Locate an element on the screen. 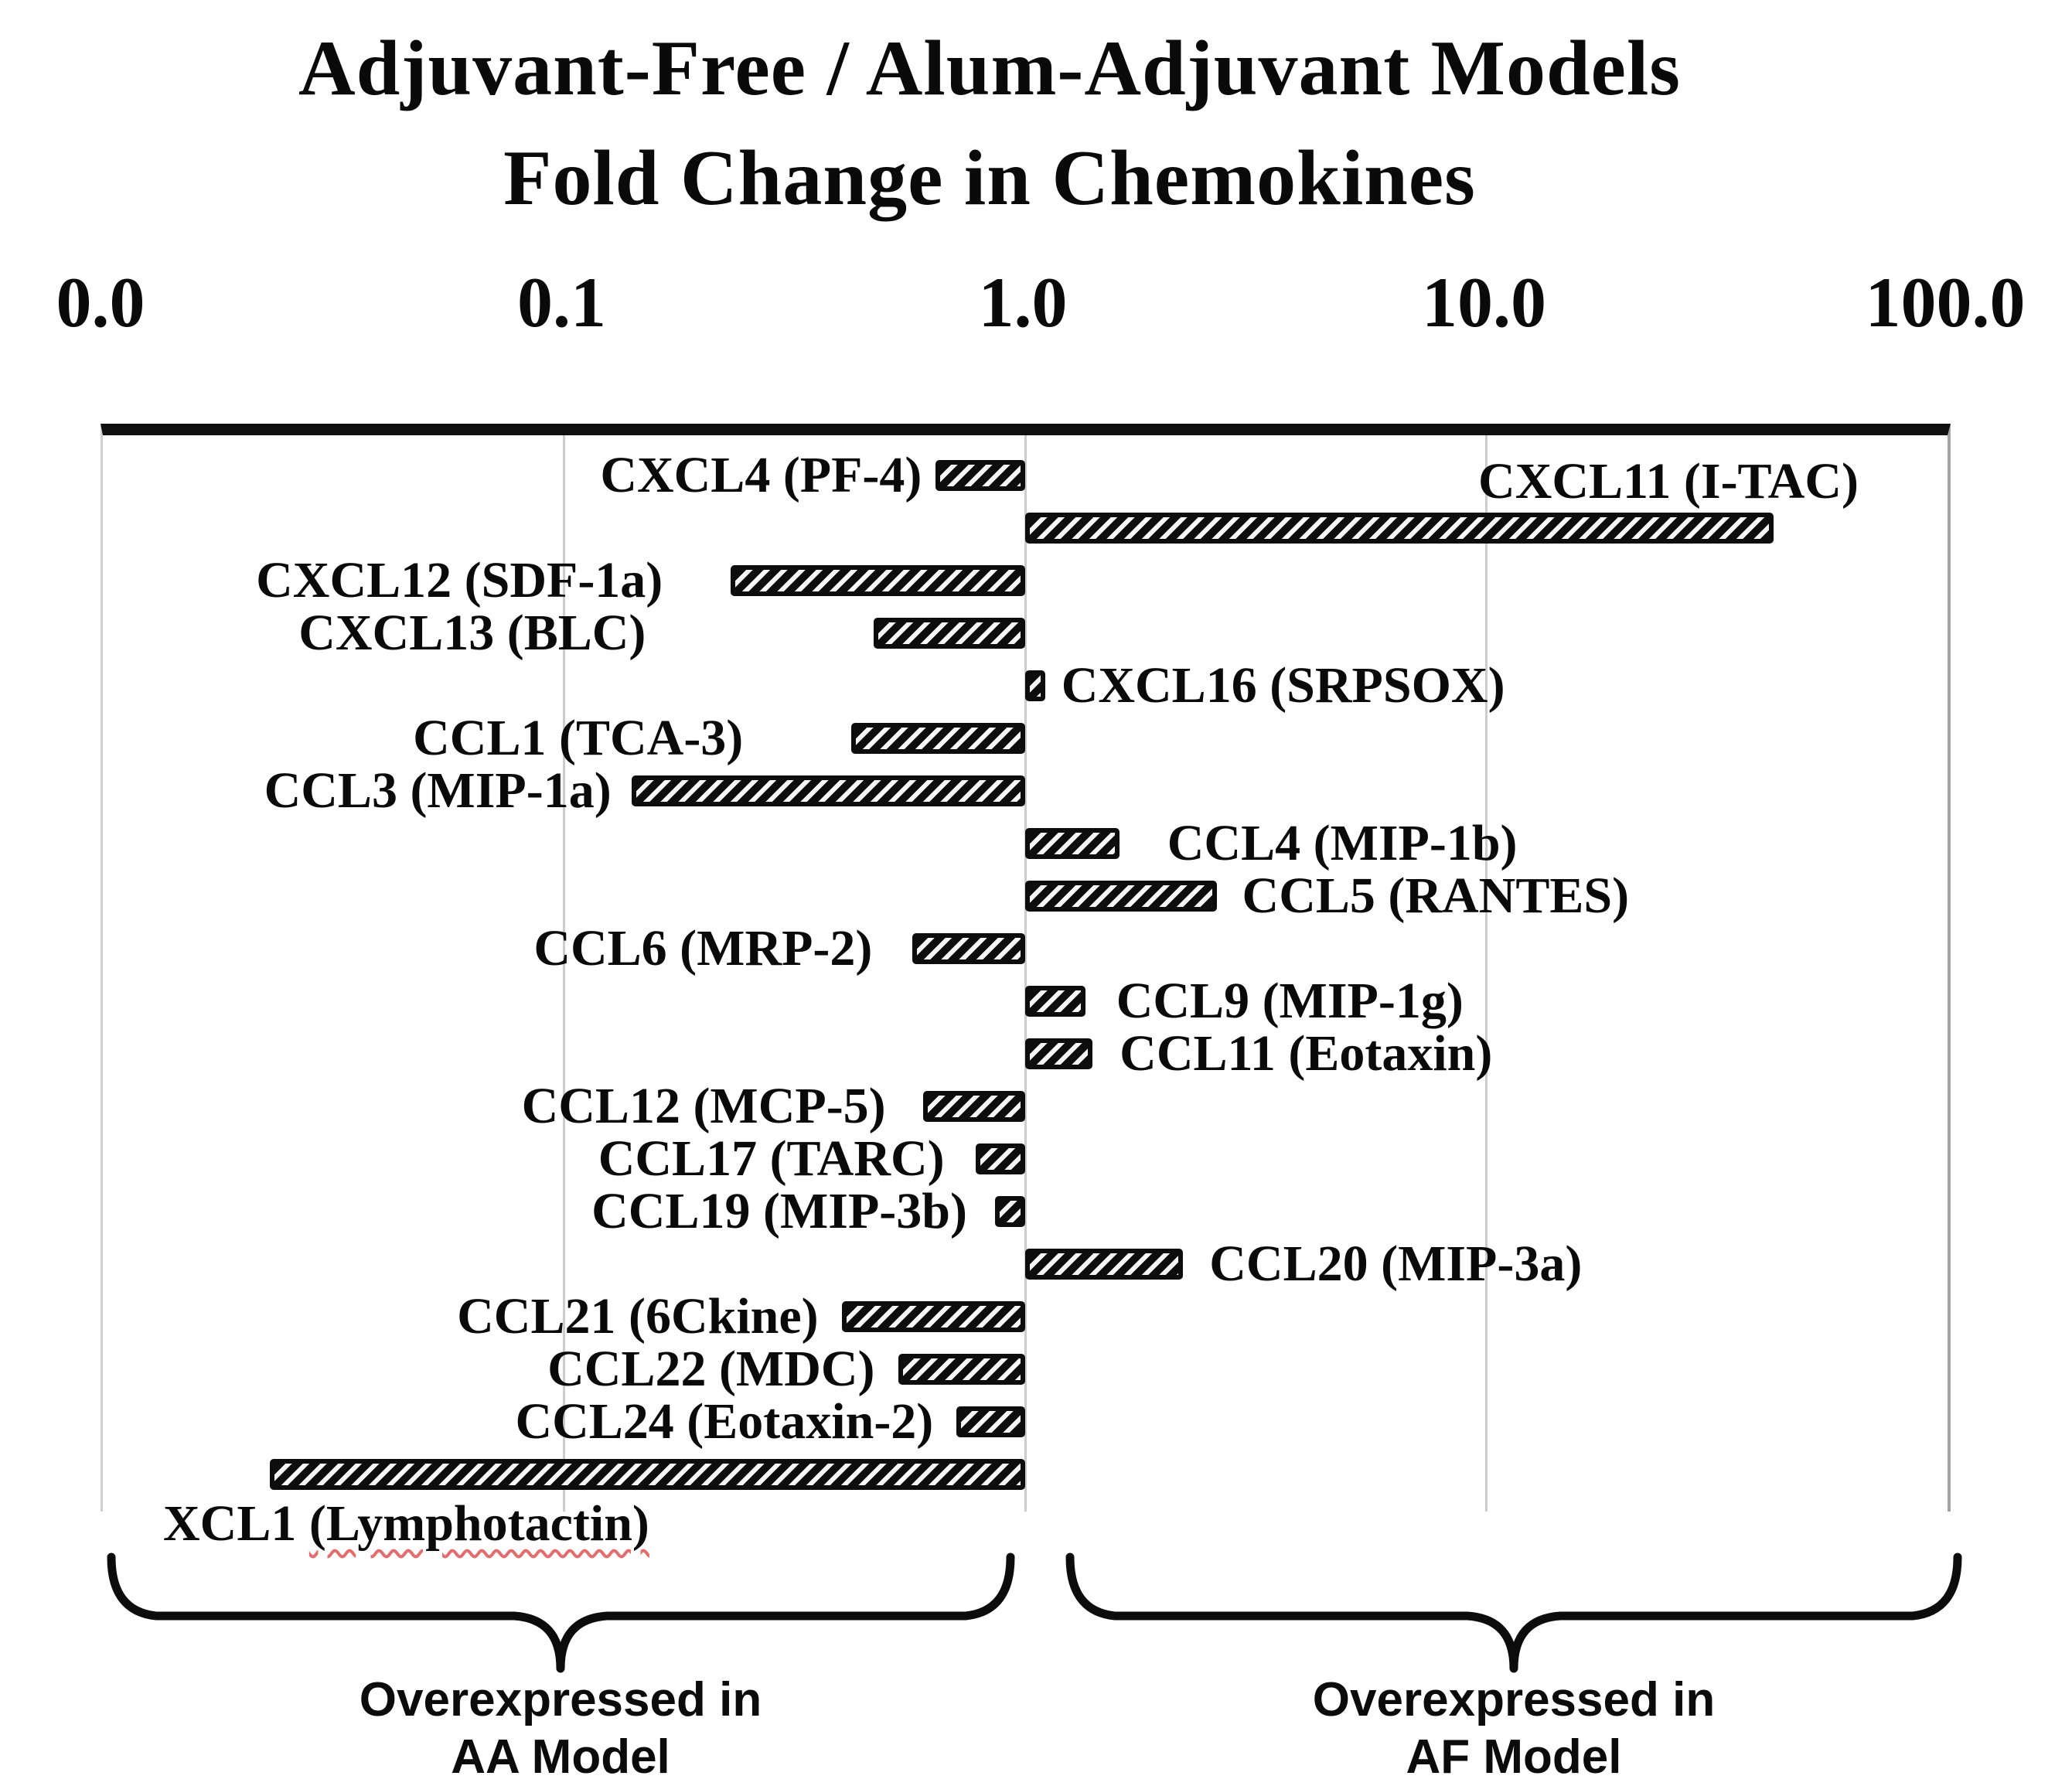 The width and height of the screenshot is (2072, 1786). bar-label-cxcl4: CXCL4 (PF-4) is located at coordinates (761, 475).